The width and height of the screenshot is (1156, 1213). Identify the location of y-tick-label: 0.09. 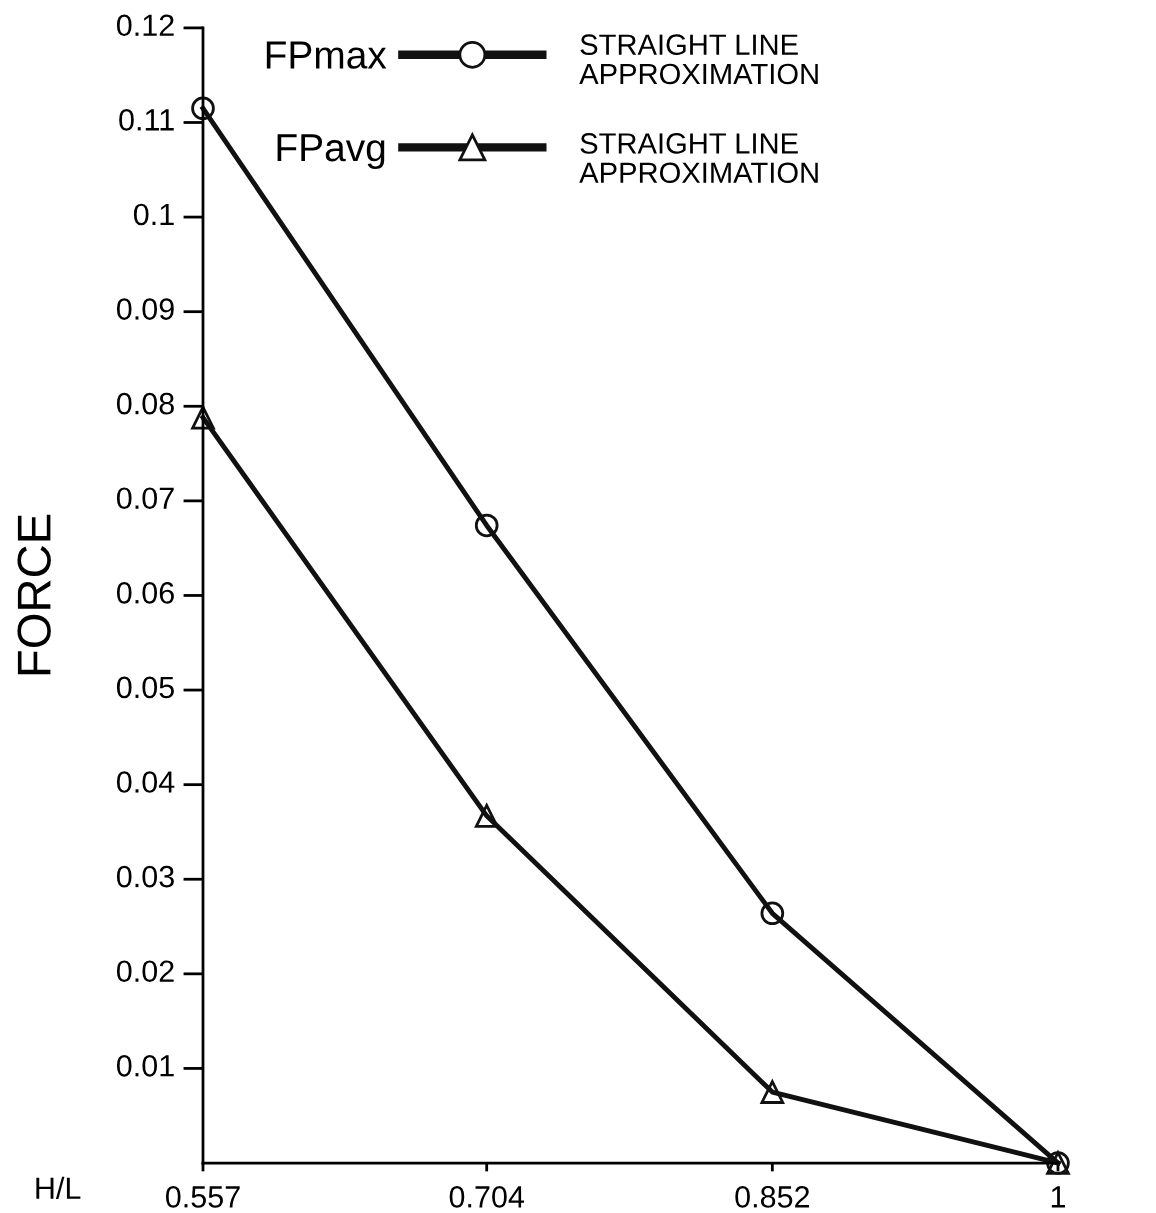
(145, 309).